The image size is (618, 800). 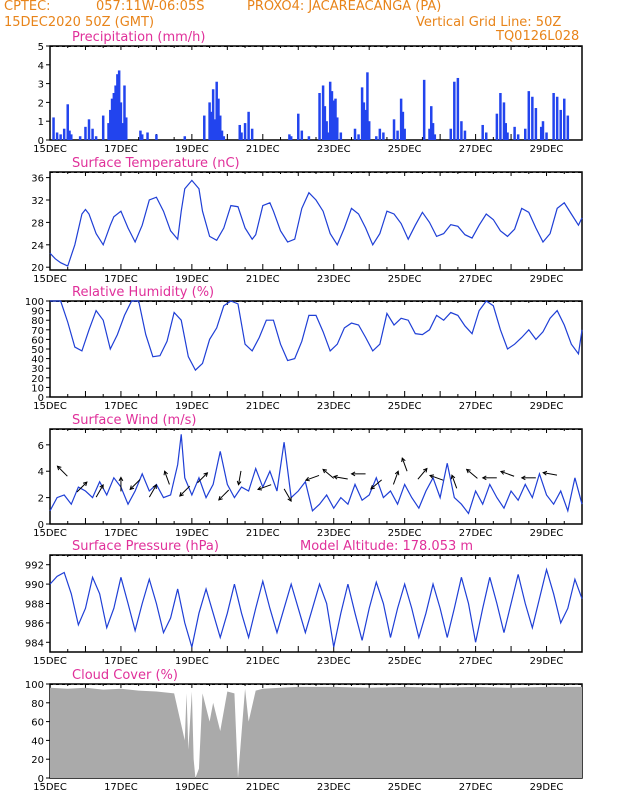 What do you see at coordinates (386, 546) in the screenshot?
I see `panel-annotation: Model Altitude: 178.053 m` at bounding box center [386, 546].